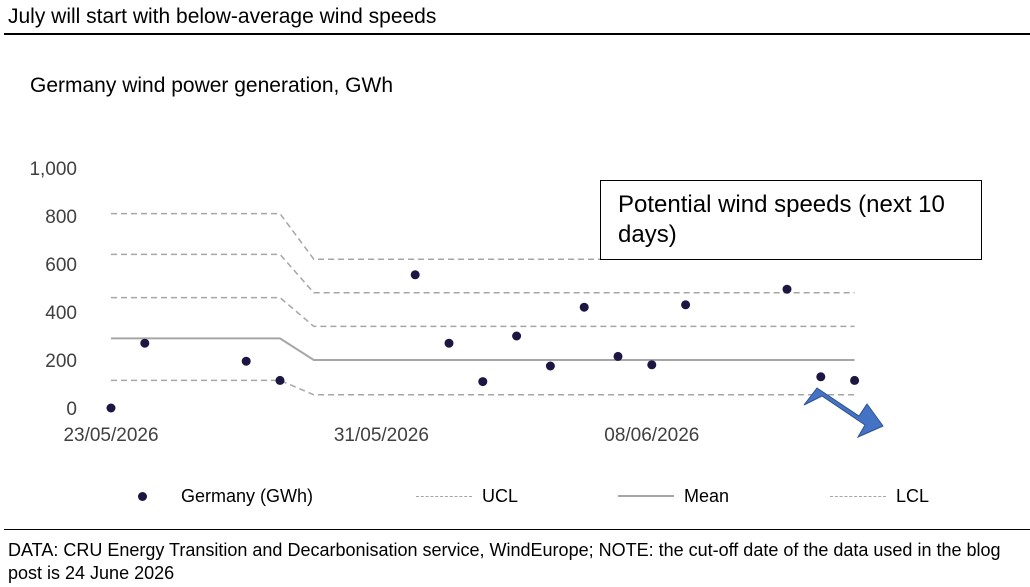  What do you see at coordinates (61, 265) in the screenshot?
I see `y-tick-label: 600` at bounding box center [61, 265].